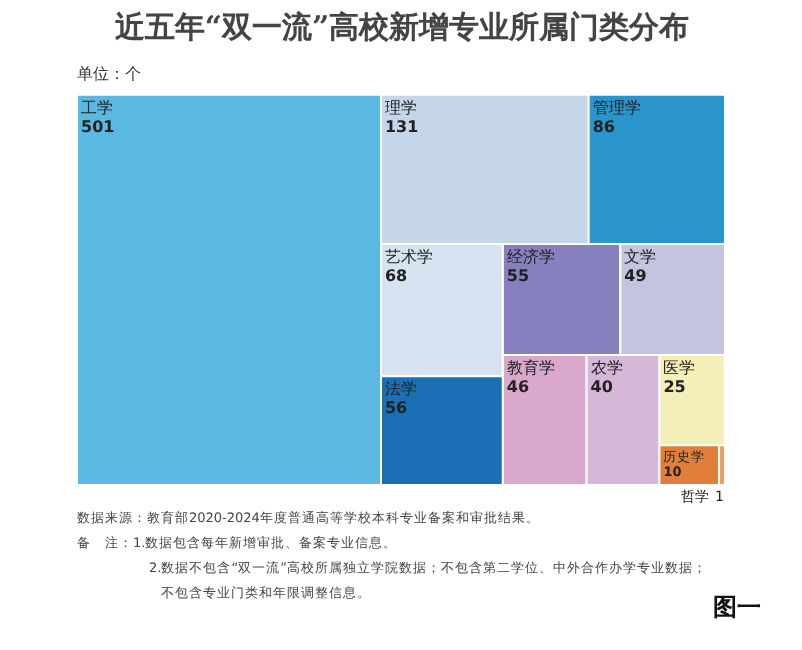  I want to click on category-label: 理学, so click(400, 107).